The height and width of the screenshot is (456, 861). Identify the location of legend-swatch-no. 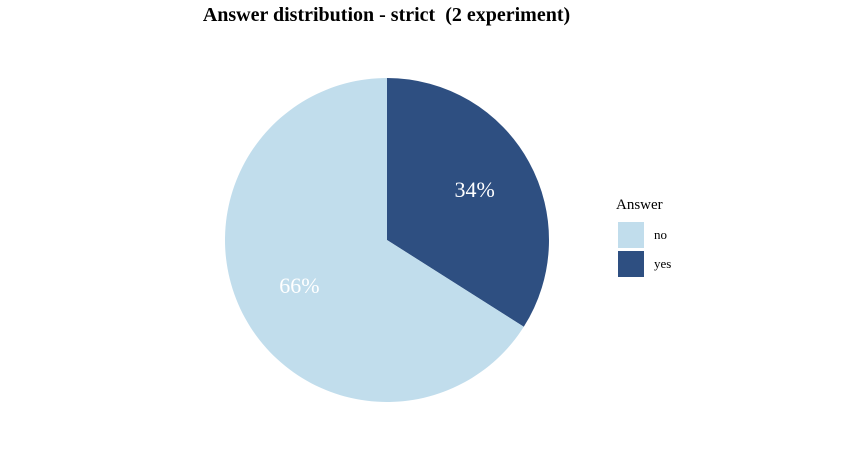
(631, 234).